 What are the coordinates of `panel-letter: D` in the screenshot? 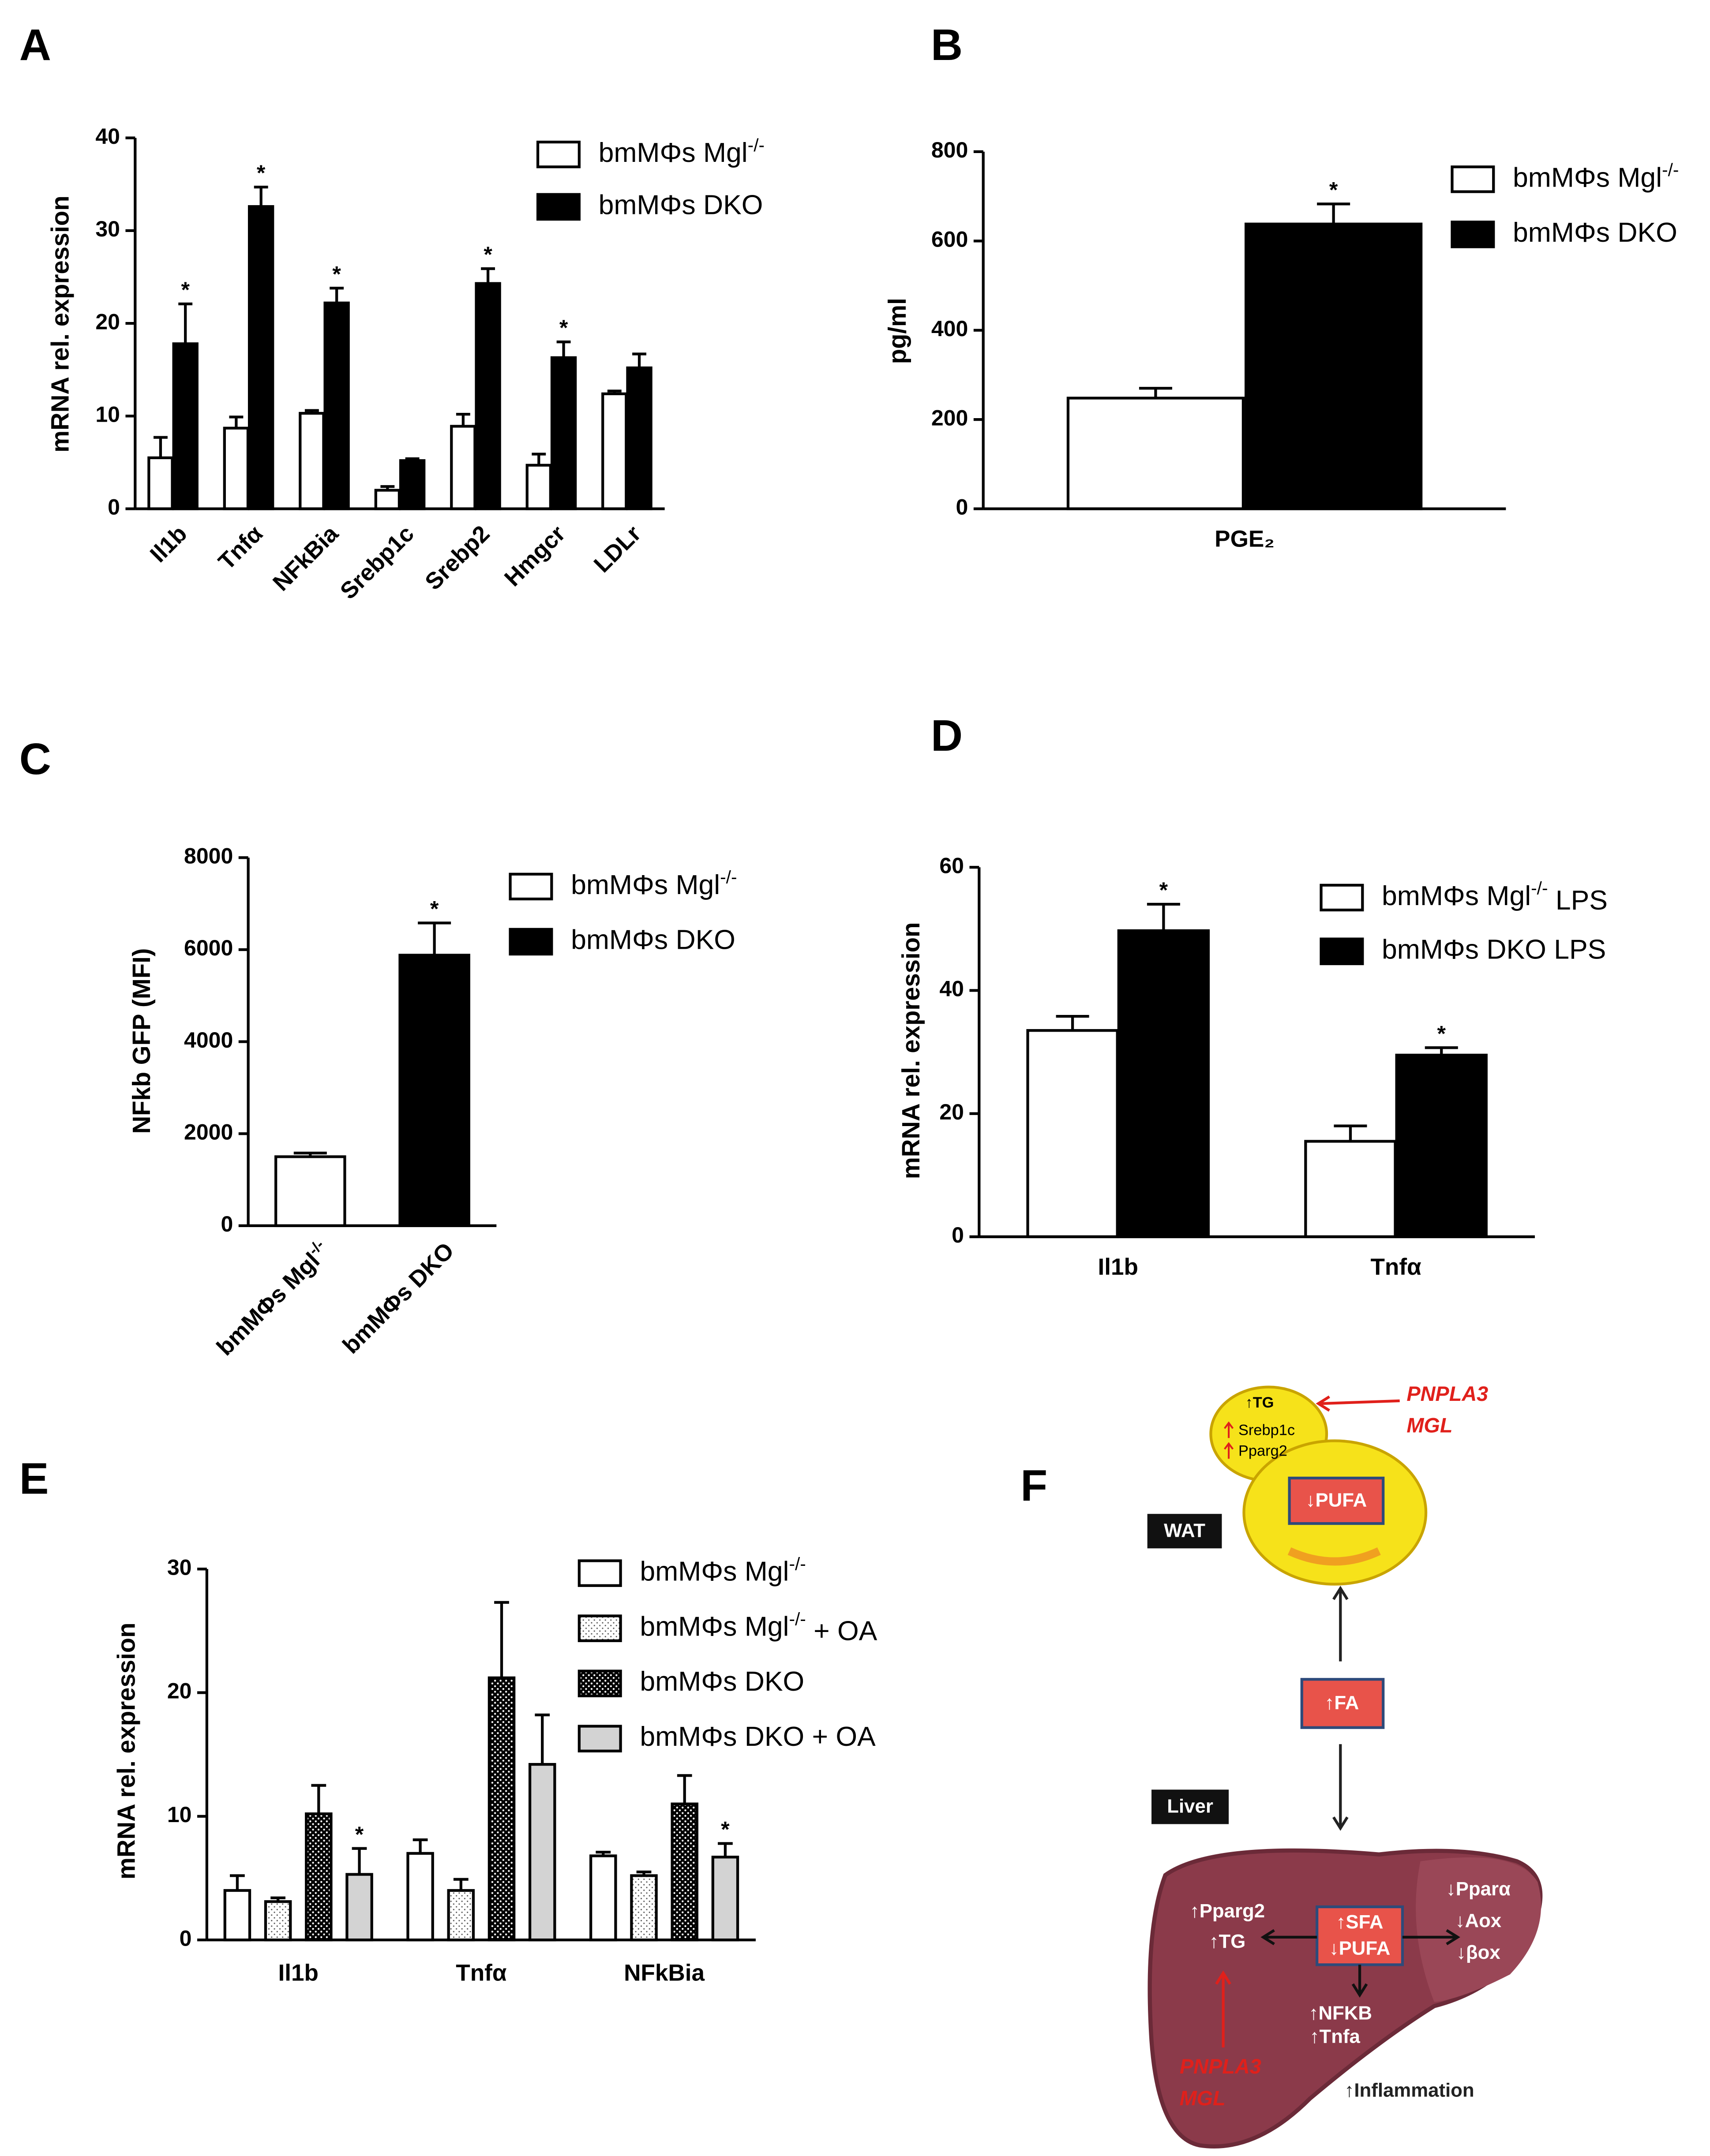 It's located at (947, 735).